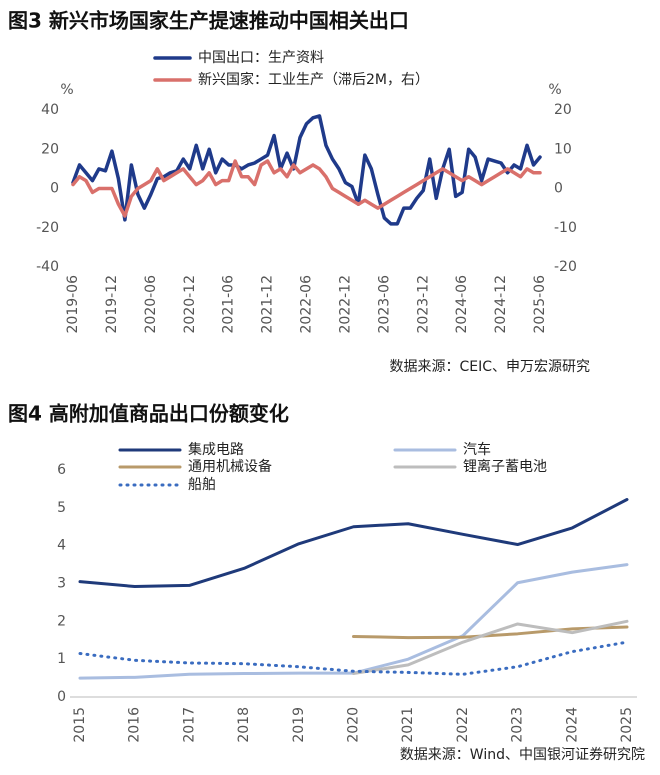 This screenshot has height=775, width=660. What do you see at coordinates (135, 725) in the screenshot?
I see `x-tick-label: 2016` at bounding box center [135, 725].